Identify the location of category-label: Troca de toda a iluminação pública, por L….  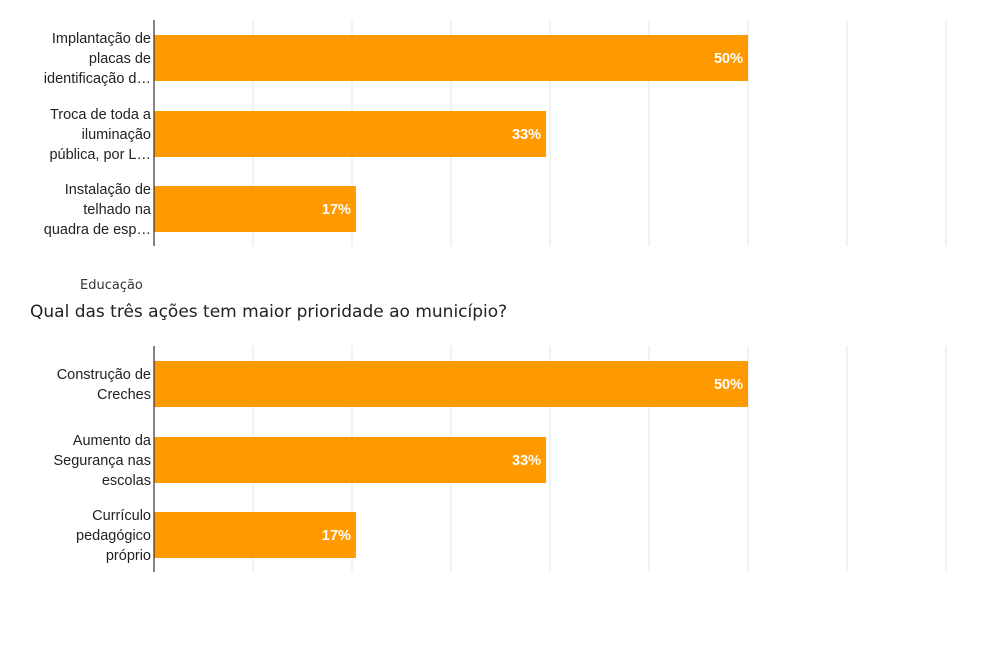
(100, 135).